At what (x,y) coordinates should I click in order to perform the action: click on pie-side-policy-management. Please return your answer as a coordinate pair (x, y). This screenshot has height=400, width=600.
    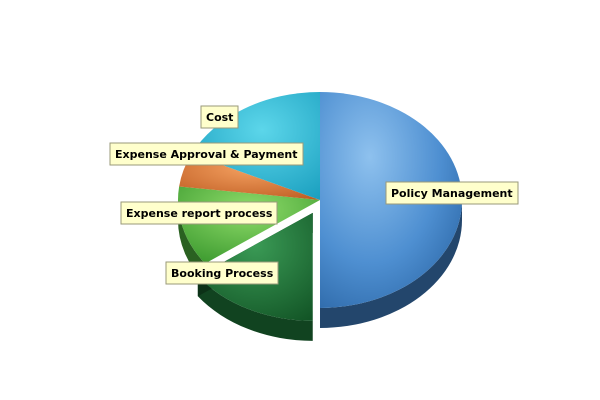
    Looking at the image, I should click on (391, 264).